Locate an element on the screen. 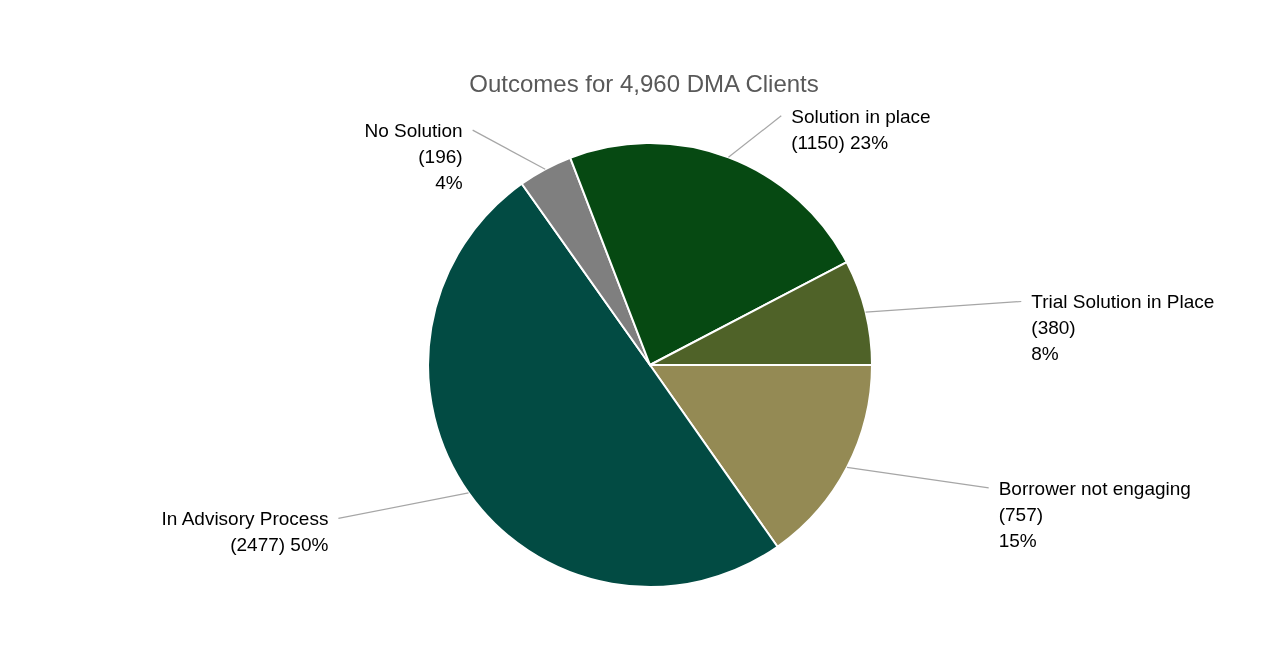 Image resolution: width=1288 pixels, height=645 pixels. data-label: (757) 15% is located at coordinates (1021, 527).